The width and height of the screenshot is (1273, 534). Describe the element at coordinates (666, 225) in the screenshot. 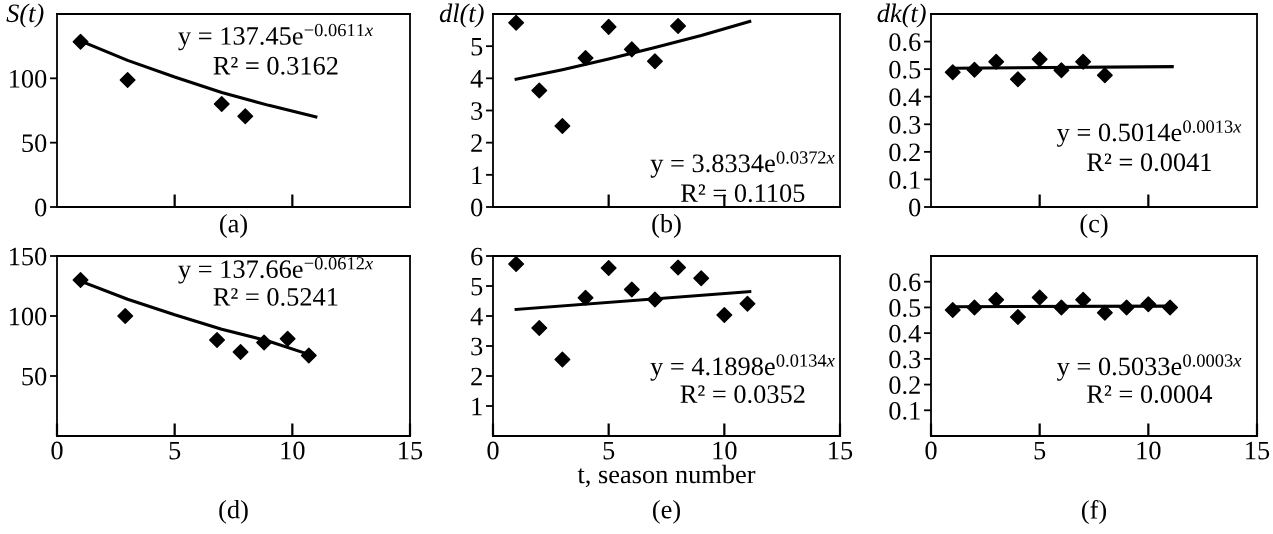

I see `text: (b)` at that location.